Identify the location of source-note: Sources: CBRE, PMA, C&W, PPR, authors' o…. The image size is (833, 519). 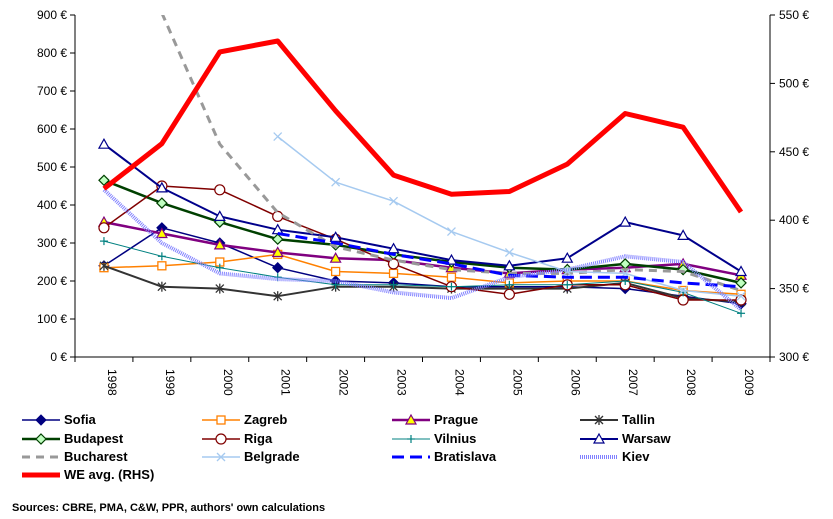
(168, 508).